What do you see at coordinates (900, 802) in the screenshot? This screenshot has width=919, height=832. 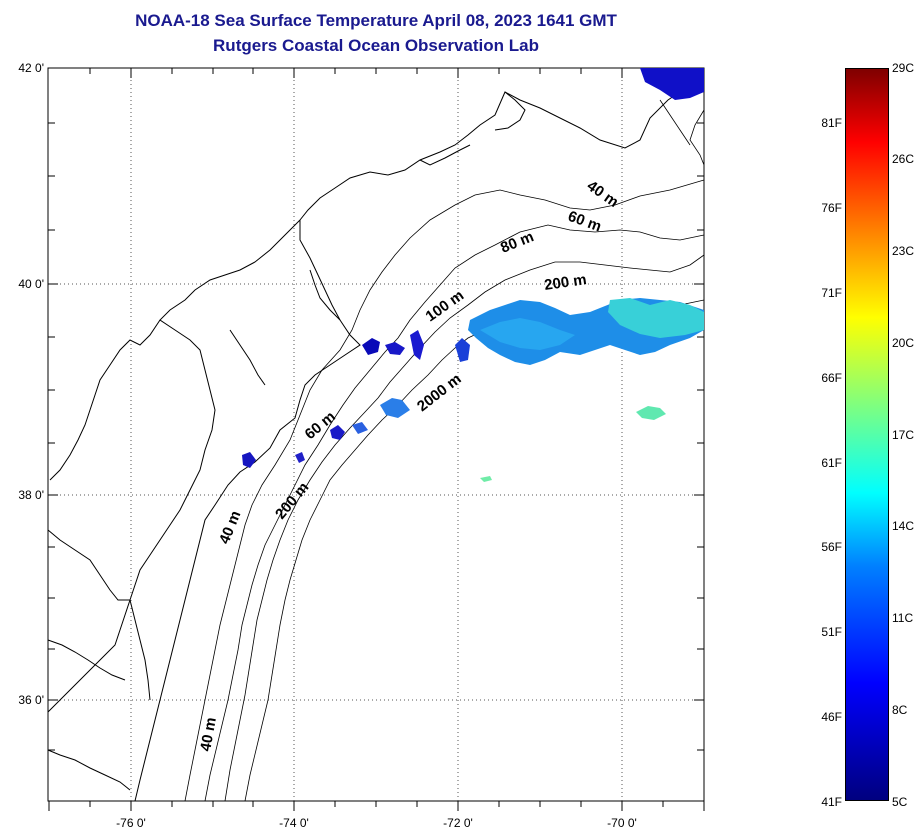 I see `colorbar-c-5: 5C` at bounding box center [900, 802].